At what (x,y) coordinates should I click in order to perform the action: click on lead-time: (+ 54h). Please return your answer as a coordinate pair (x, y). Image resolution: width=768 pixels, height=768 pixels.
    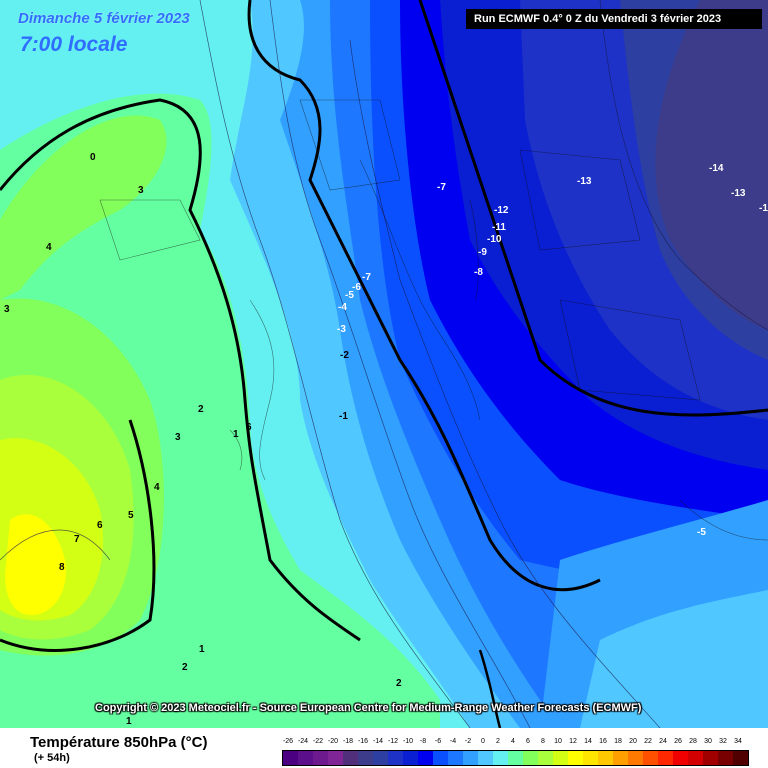
    Looking at the image, I should click on (52, 758).